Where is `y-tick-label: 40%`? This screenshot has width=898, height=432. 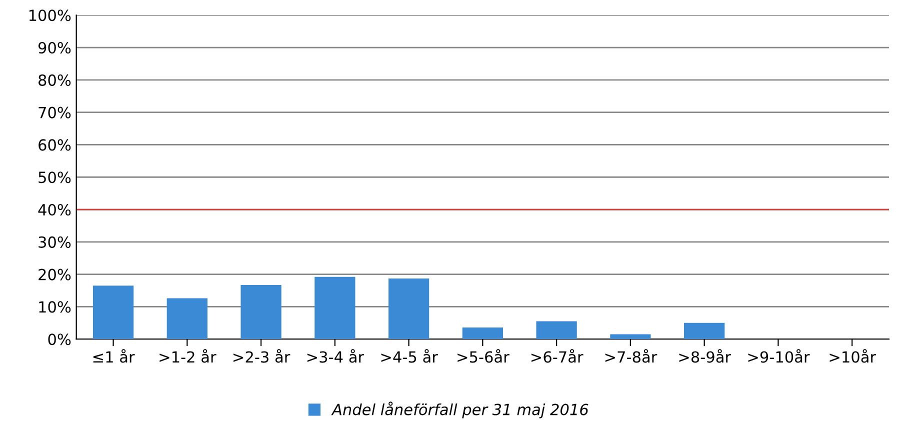 y-tick-label: 40% is located at coordinates (54, 210).